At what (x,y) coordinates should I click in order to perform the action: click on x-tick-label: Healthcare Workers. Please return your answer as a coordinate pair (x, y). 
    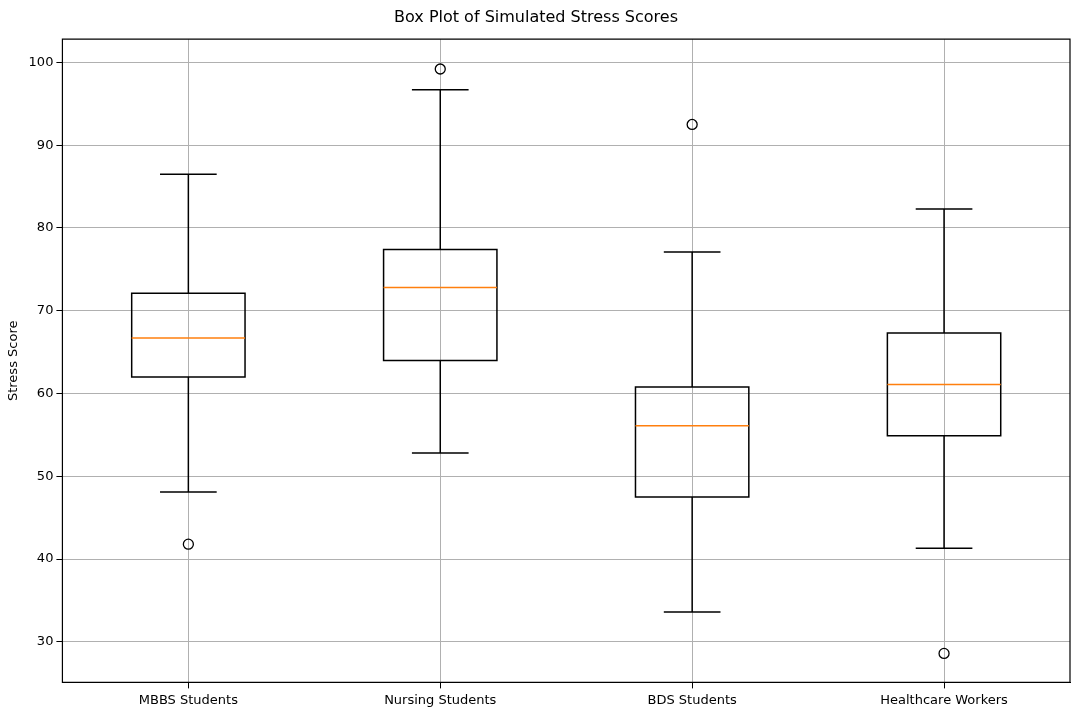
    Looking at the image, I should click on (944, 699).